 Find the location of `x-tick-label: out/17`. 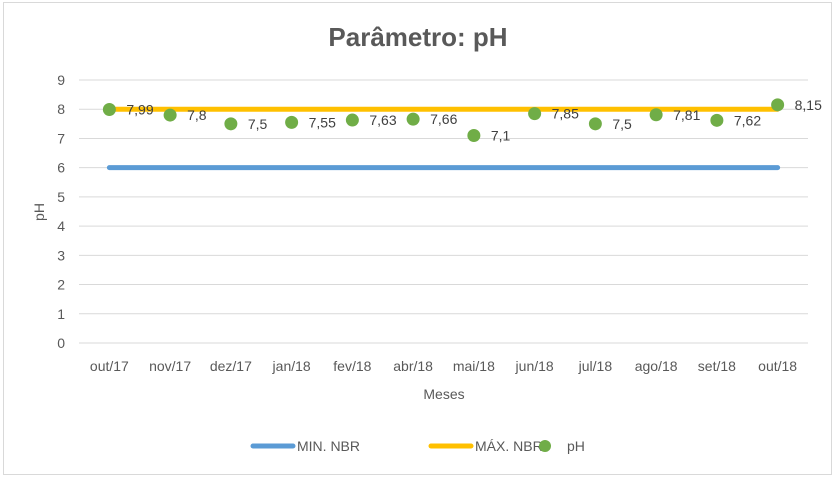

x-tick-label: out/17 is located at coordinates (109, 366).